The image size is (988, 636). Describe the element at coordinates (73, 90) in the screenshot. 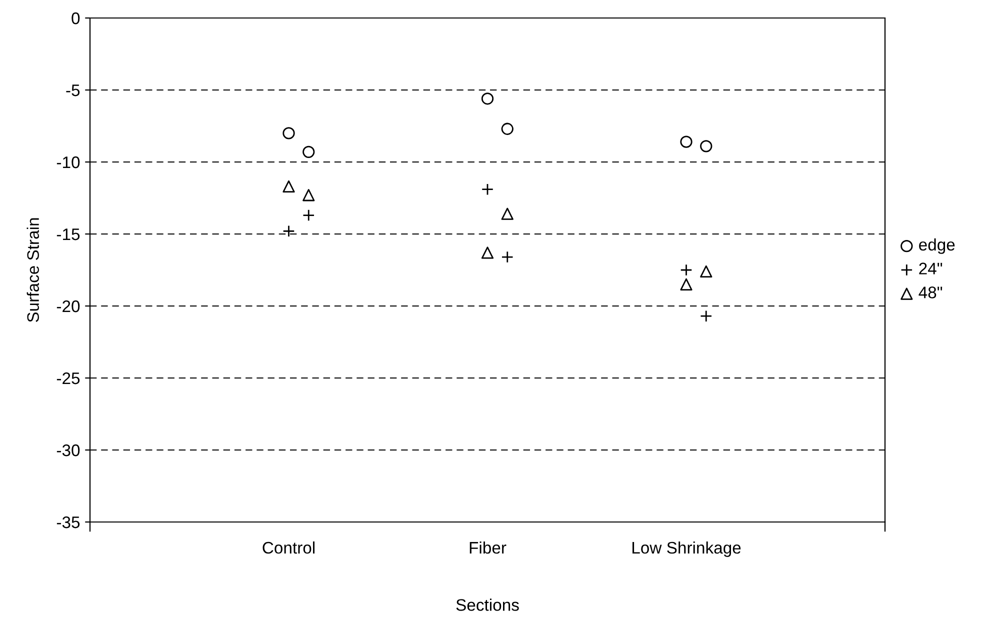

I see `y-tick-label: -5` at that location.